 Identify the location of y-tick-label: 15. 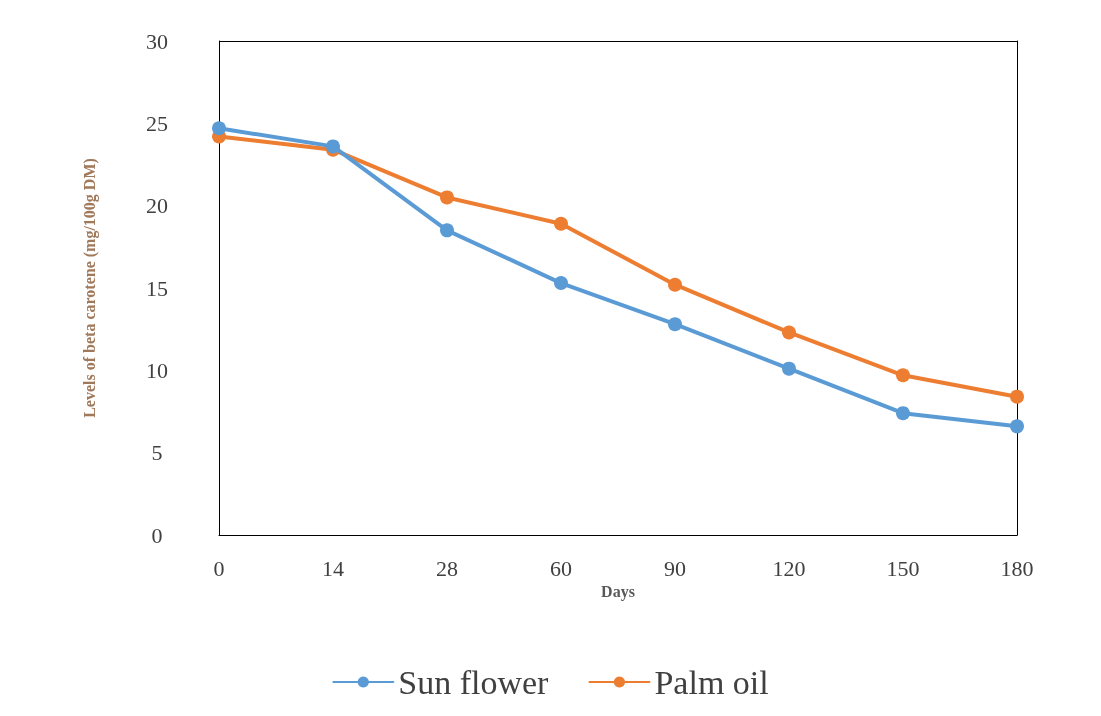
(157, 288).